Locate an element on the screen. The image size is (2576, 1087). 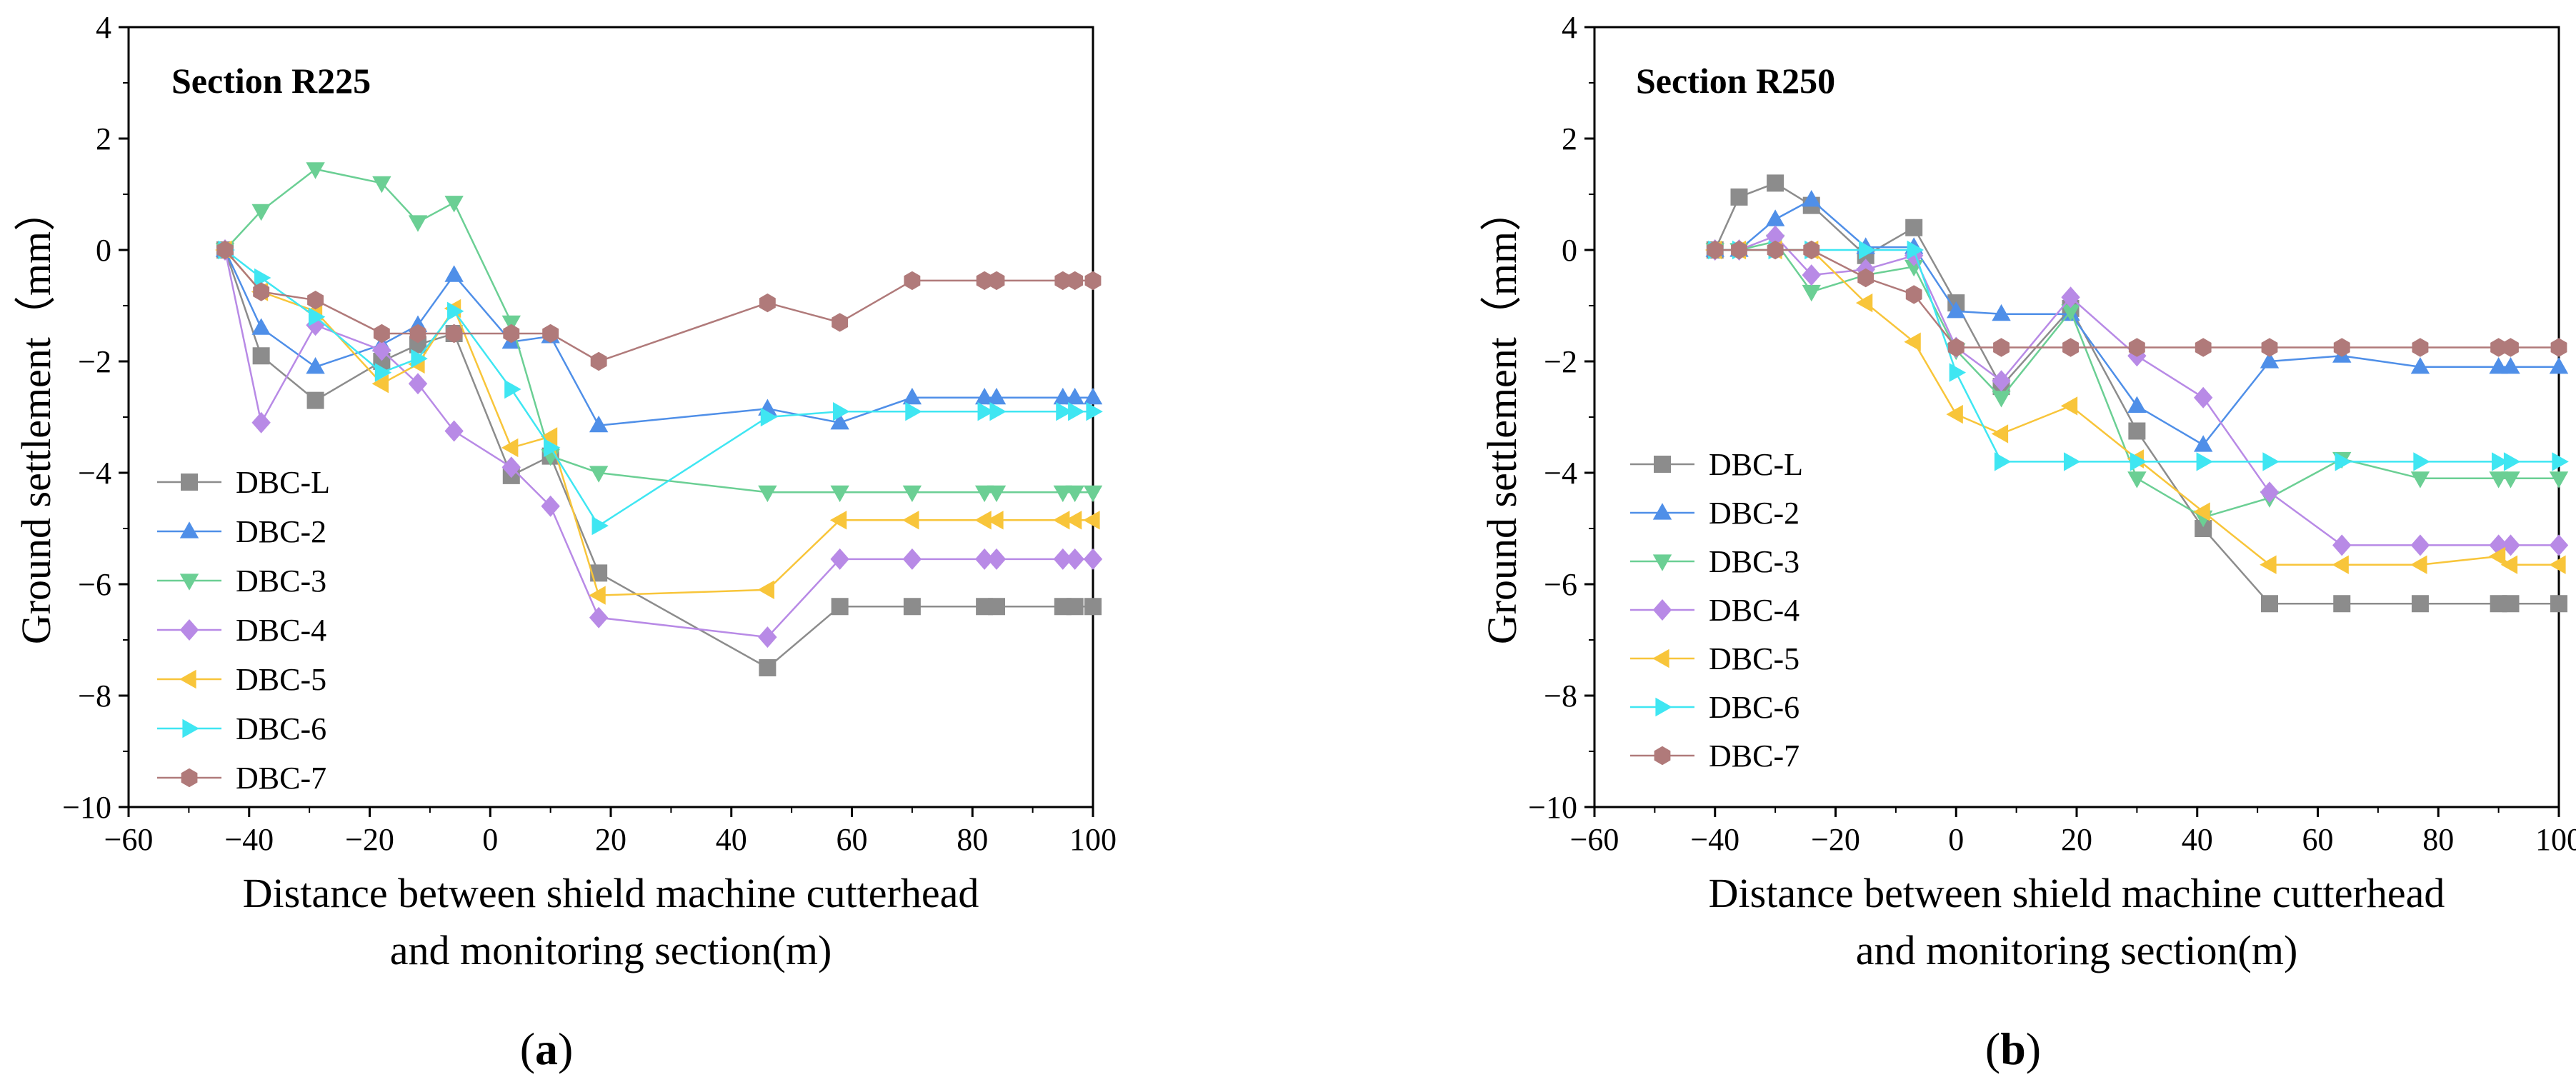
legend-item: DBC-6 is located at coordinates (1715, 707).